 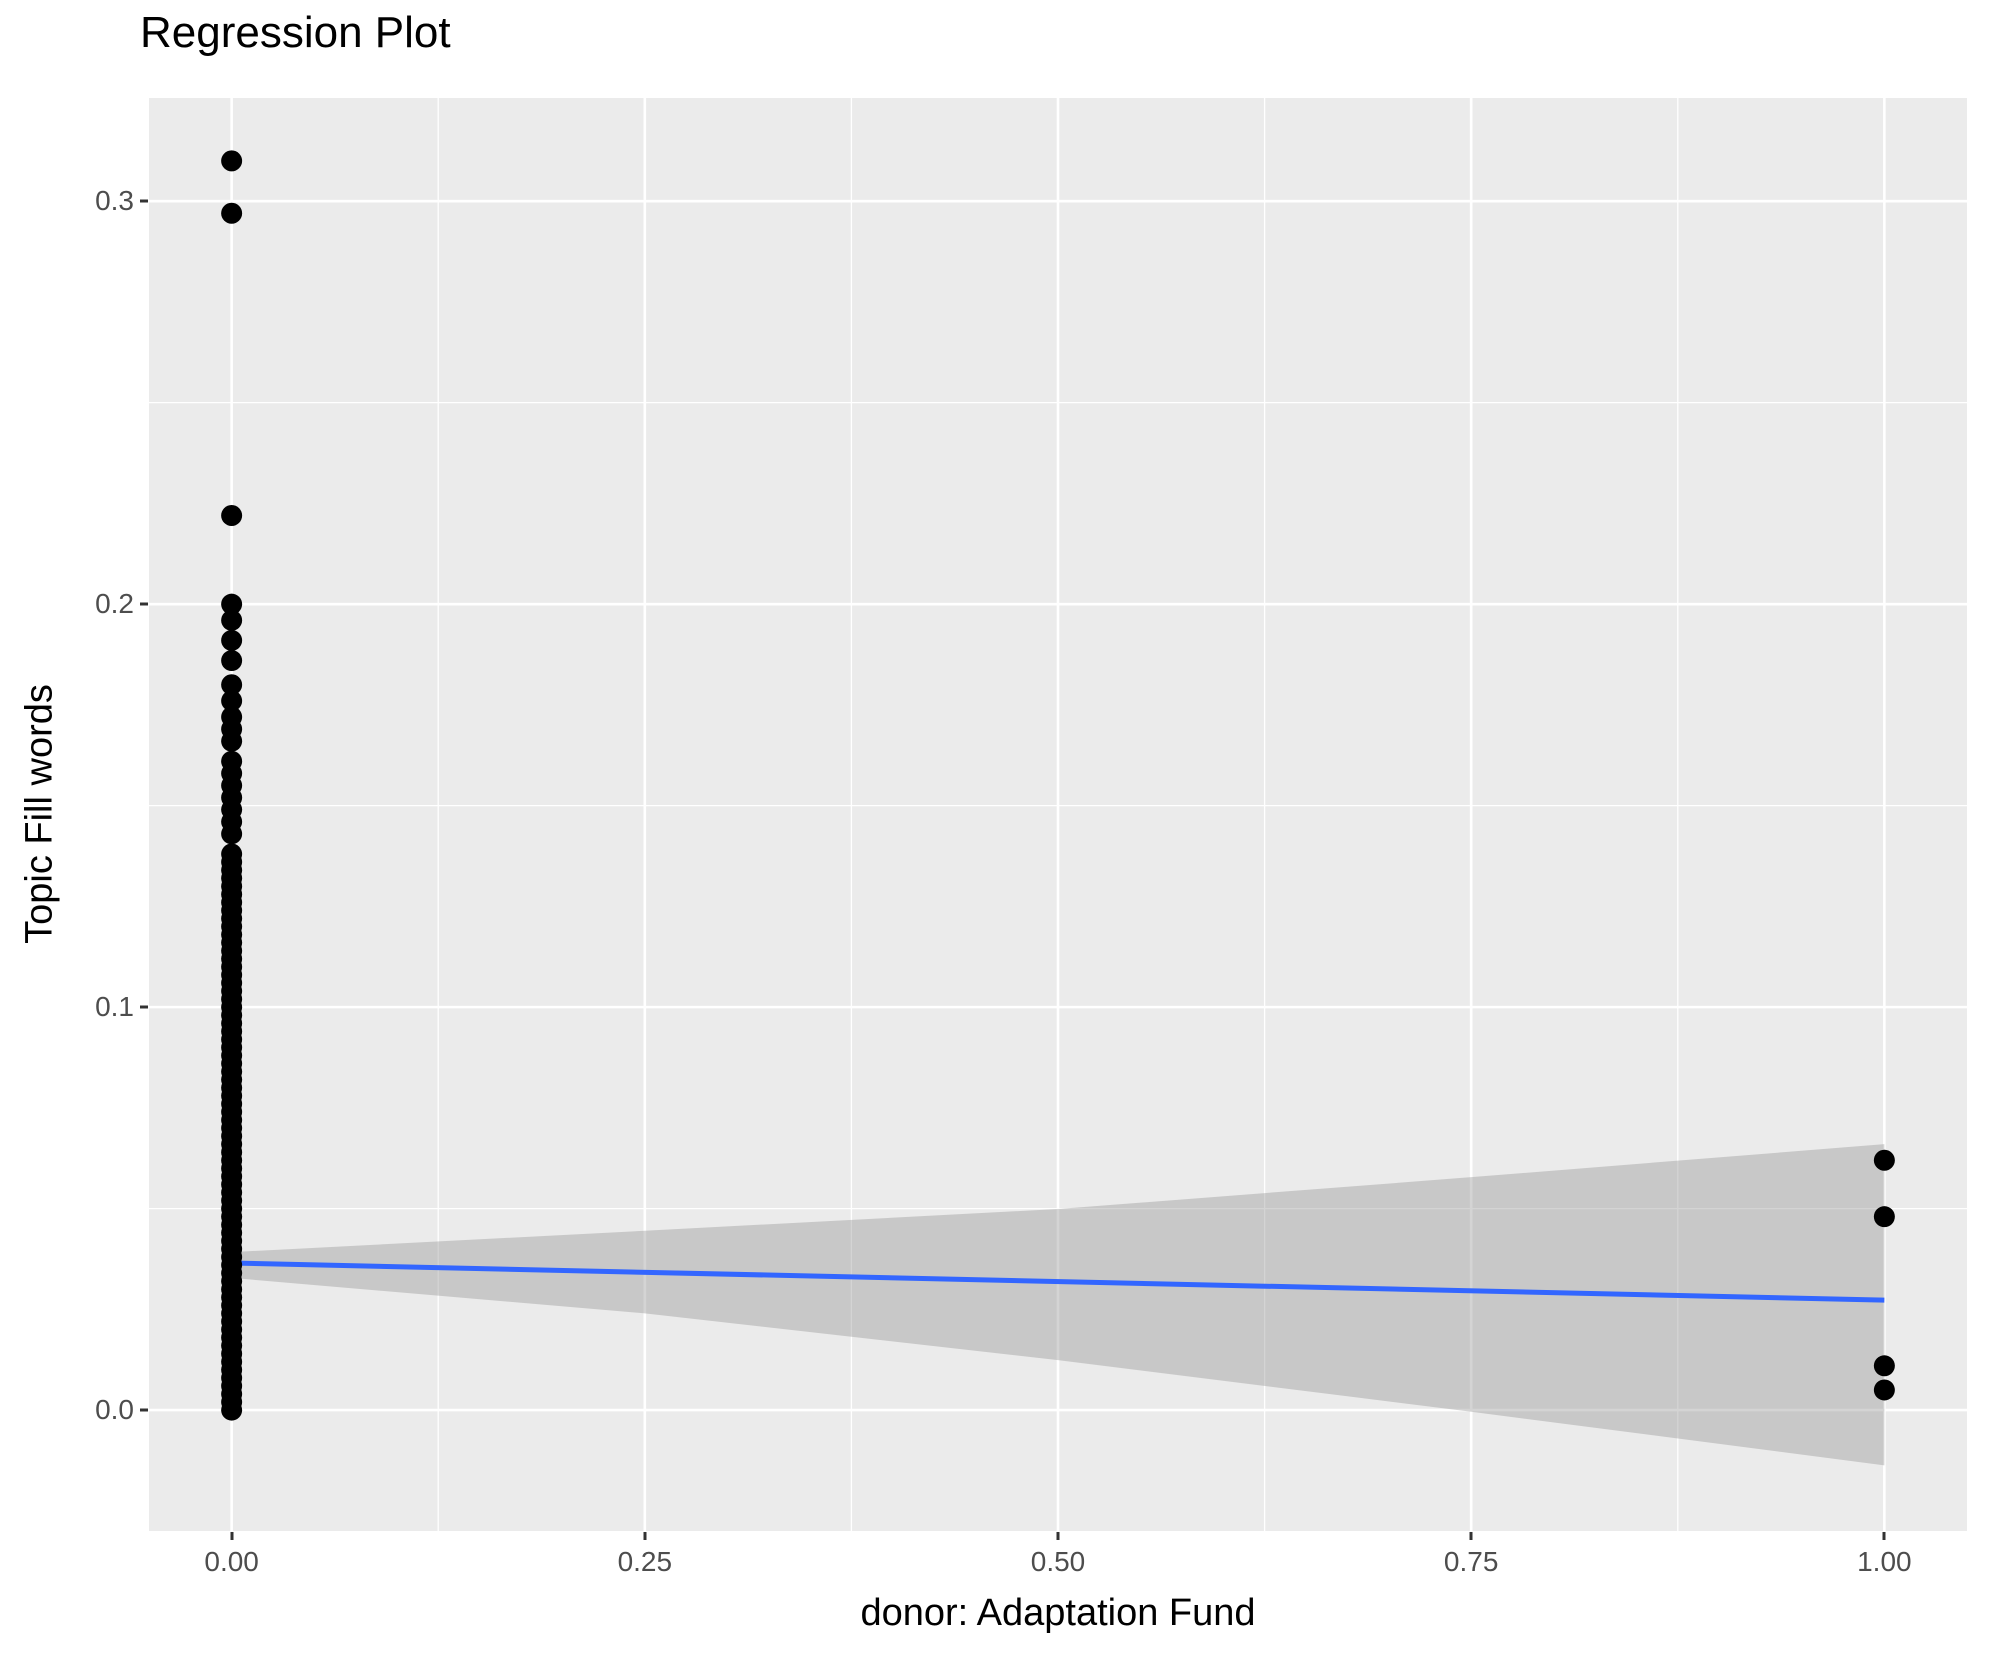 I want to click on y-tick-label: 0.1, so click(x=114, y=1007).